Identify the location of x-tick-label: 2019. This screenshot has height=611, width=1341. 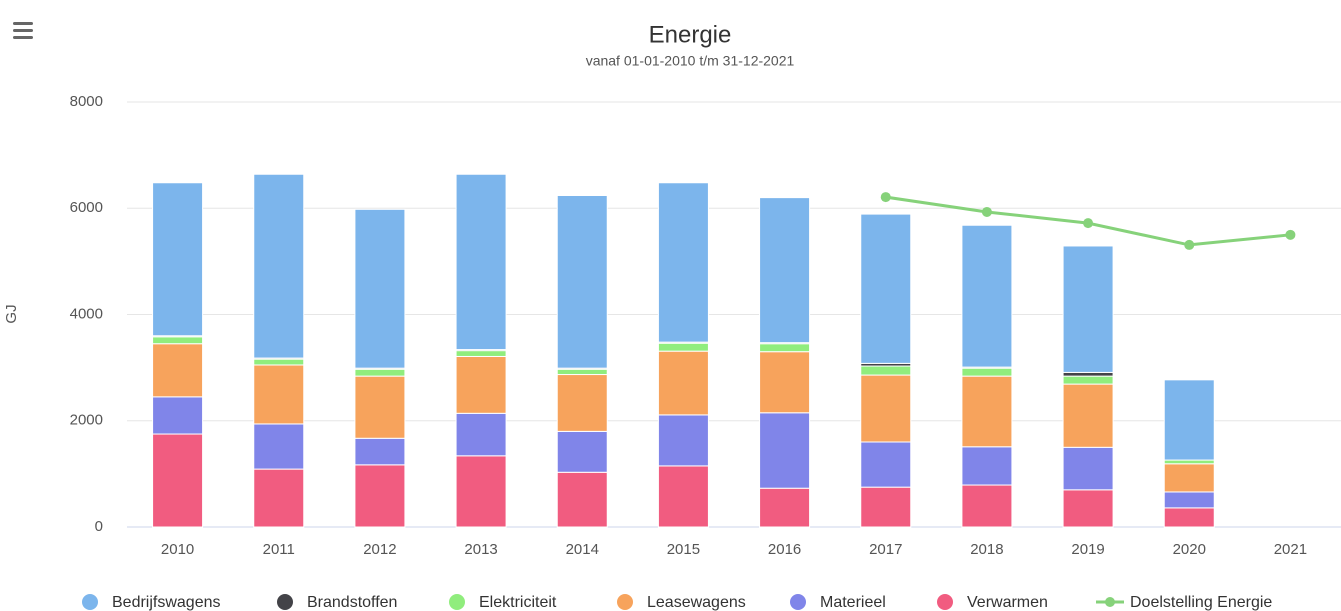
(1087, 549).